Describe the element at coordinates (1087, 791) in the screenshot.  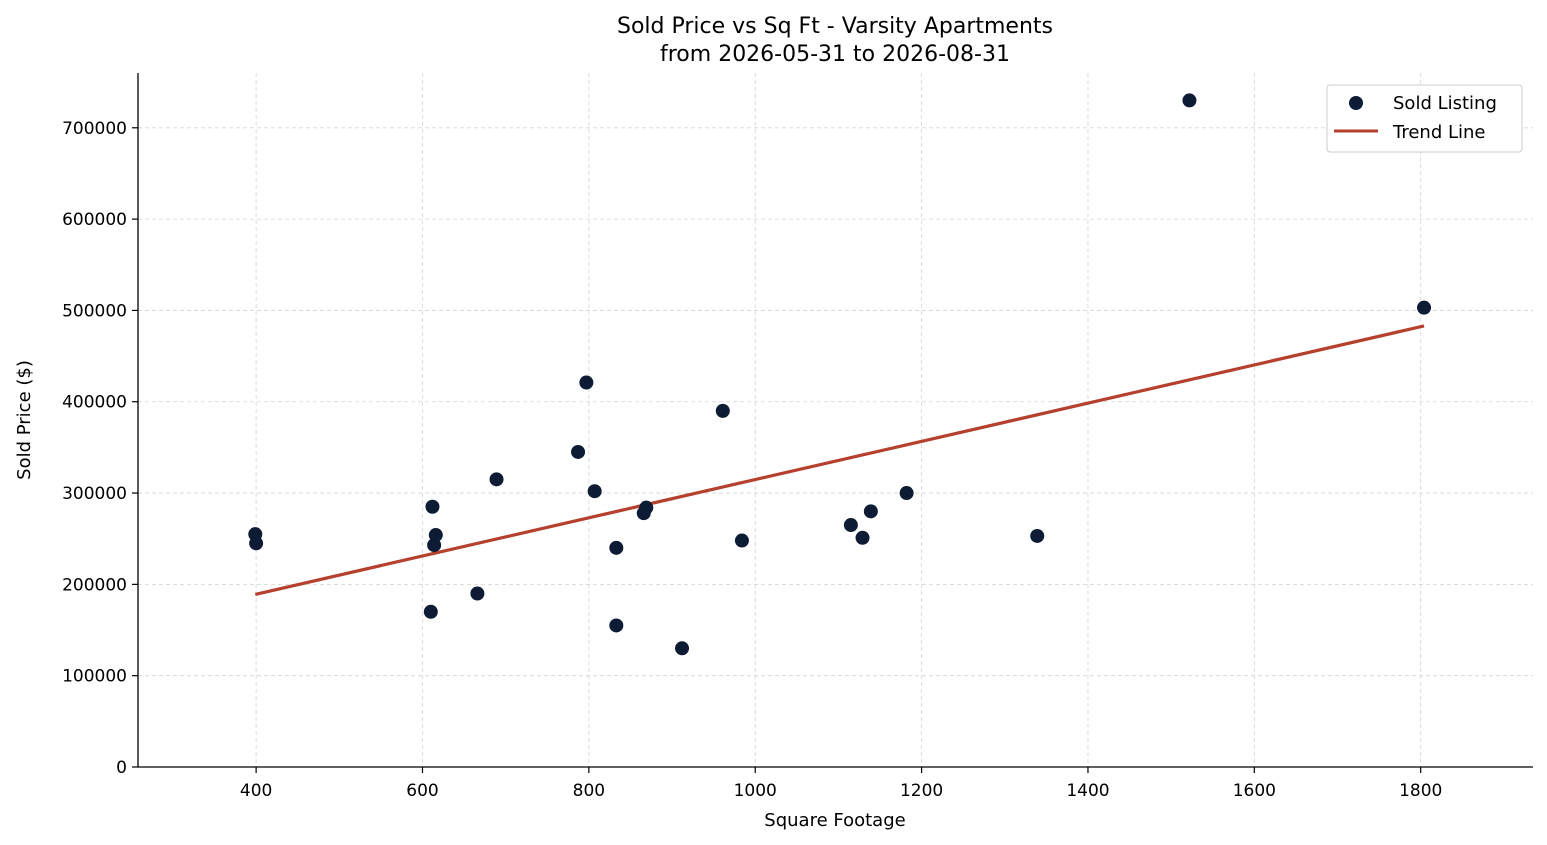
I see `x-tick-label: 1400` at that location.